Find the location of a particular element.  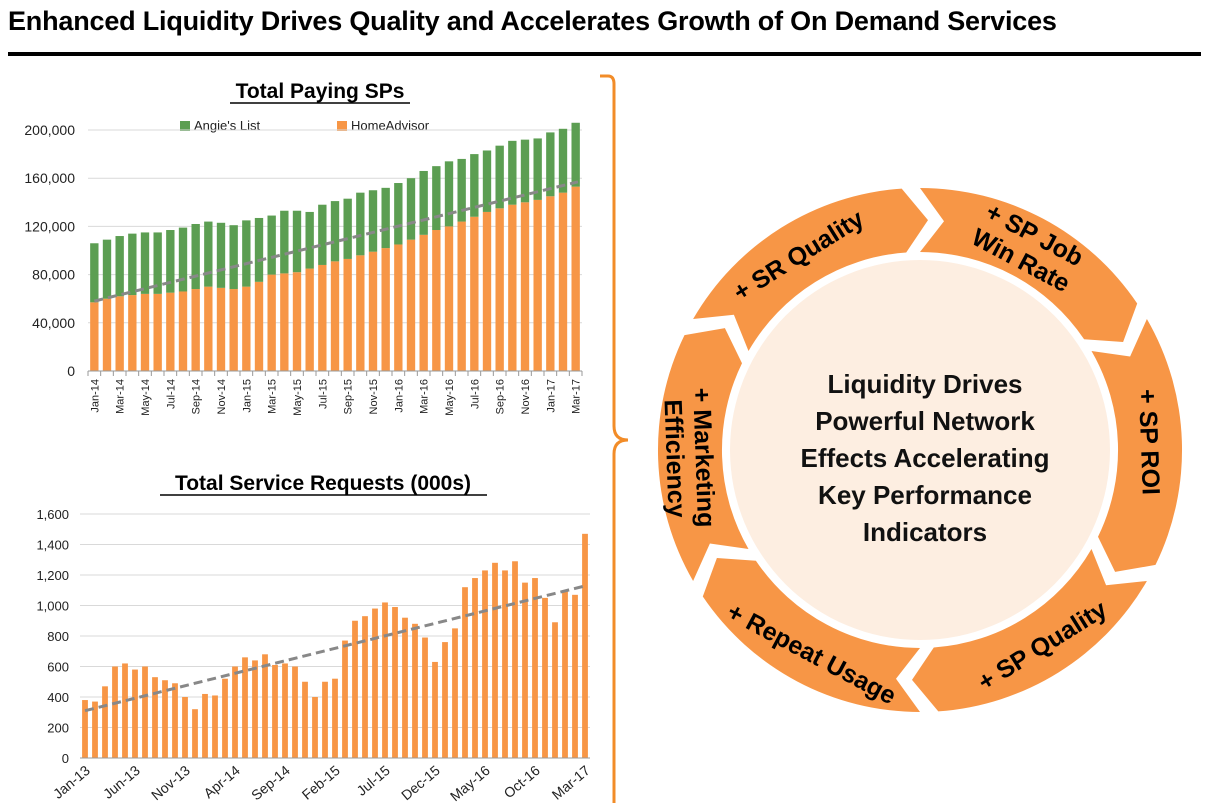

curly-bracket is located at coordinates (614, 438).